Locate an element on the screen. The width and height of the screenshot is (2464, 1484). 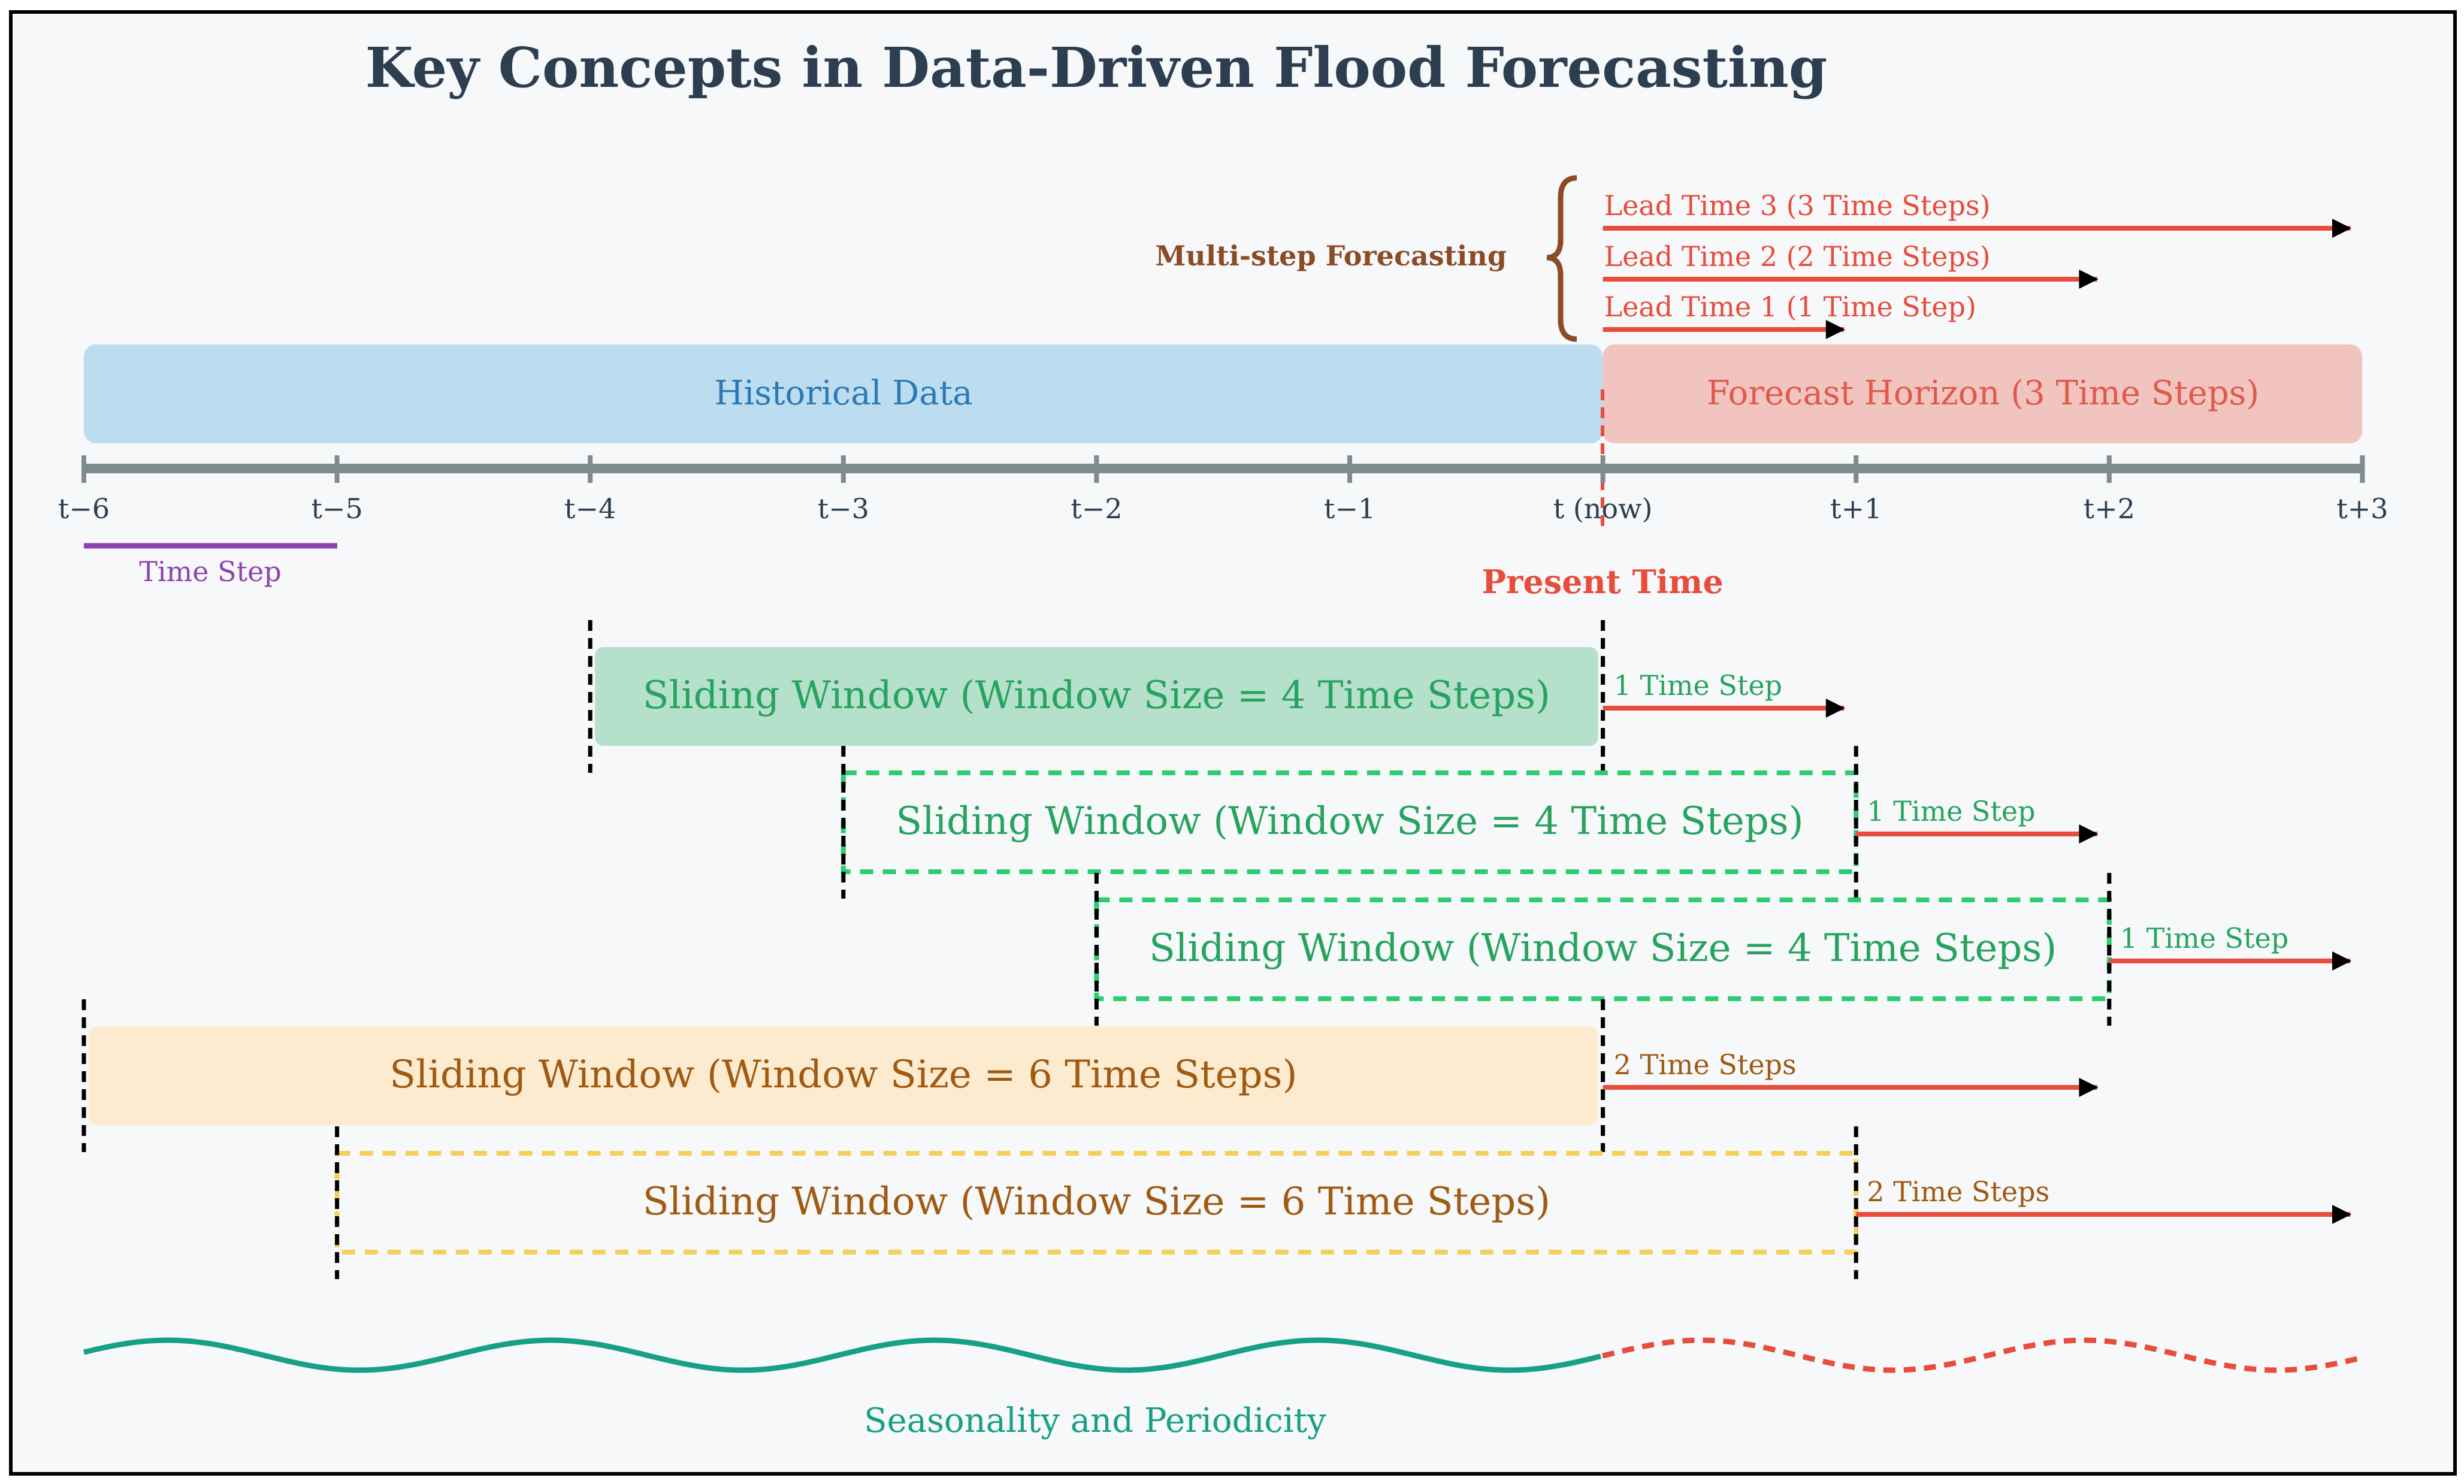
forecast-horizon-label: Forecast Horizon (3 Time Steps) is located at coordinates (1983, 393).